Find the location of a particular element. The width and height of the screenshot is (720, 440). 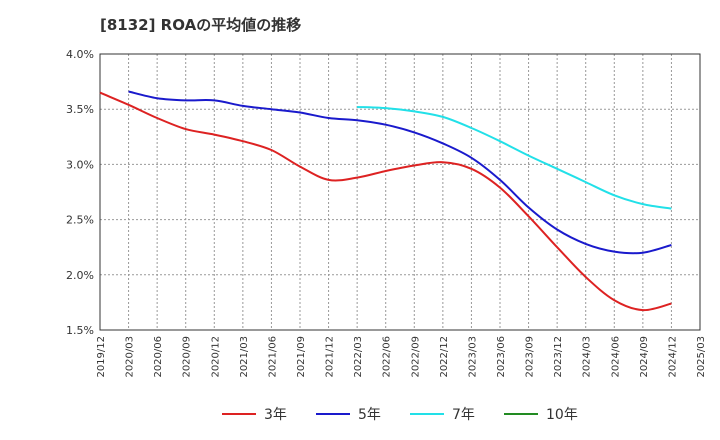

x-tick-label: 2021/03 is located at coordinates (244, 357).